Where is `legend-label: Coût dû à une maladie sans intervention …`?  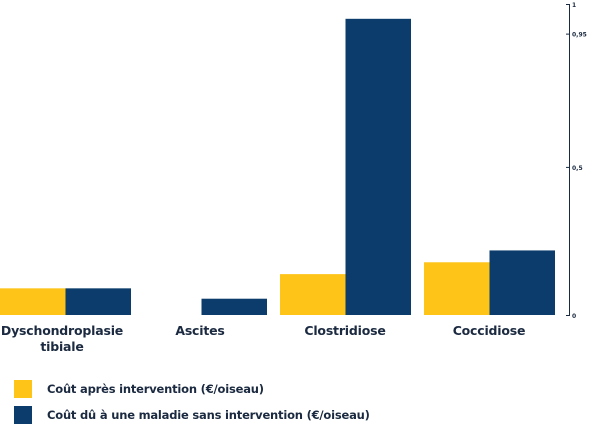
legend-label: Coût dû à une maladie sans intervention … is located at coordinates (208, 415).